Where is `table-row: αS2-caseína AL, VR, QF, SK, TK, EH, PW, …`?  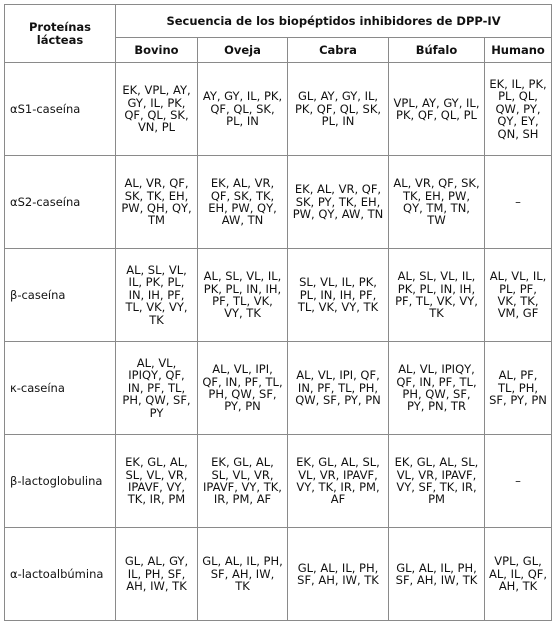
table-row: αS2-caseína AL, VR, QF, SK, TK, EH, PW, … is located at coordinates (278, 202).